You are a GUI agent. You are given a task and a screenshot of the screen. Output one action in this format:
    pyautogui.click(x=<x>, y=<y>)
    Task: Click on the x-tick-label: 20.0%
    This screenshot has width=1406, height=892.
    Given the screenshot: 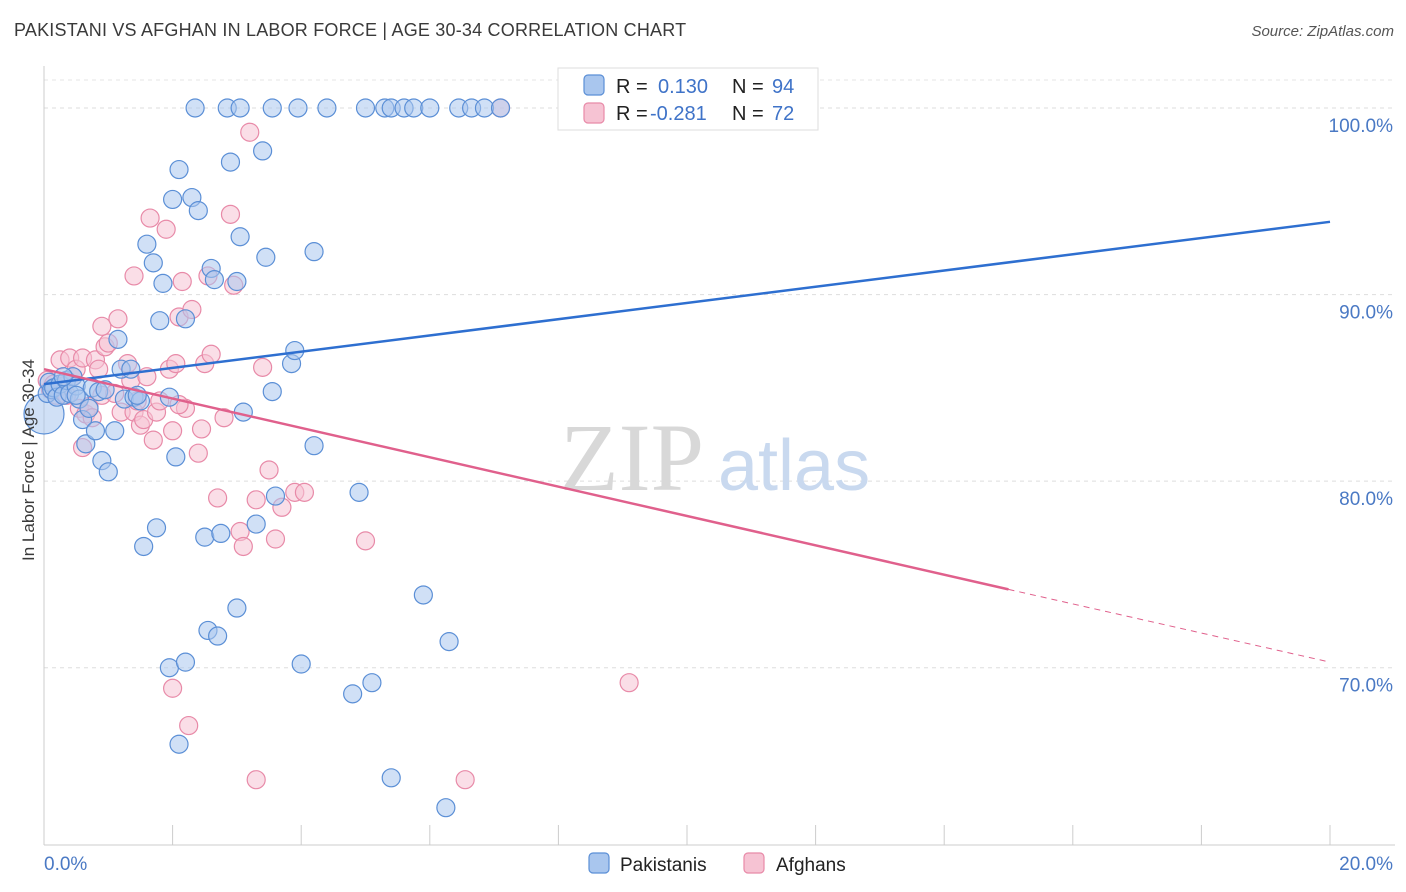 What is the action you would take?
    pyautogui.click(x=1366, y=864)
    